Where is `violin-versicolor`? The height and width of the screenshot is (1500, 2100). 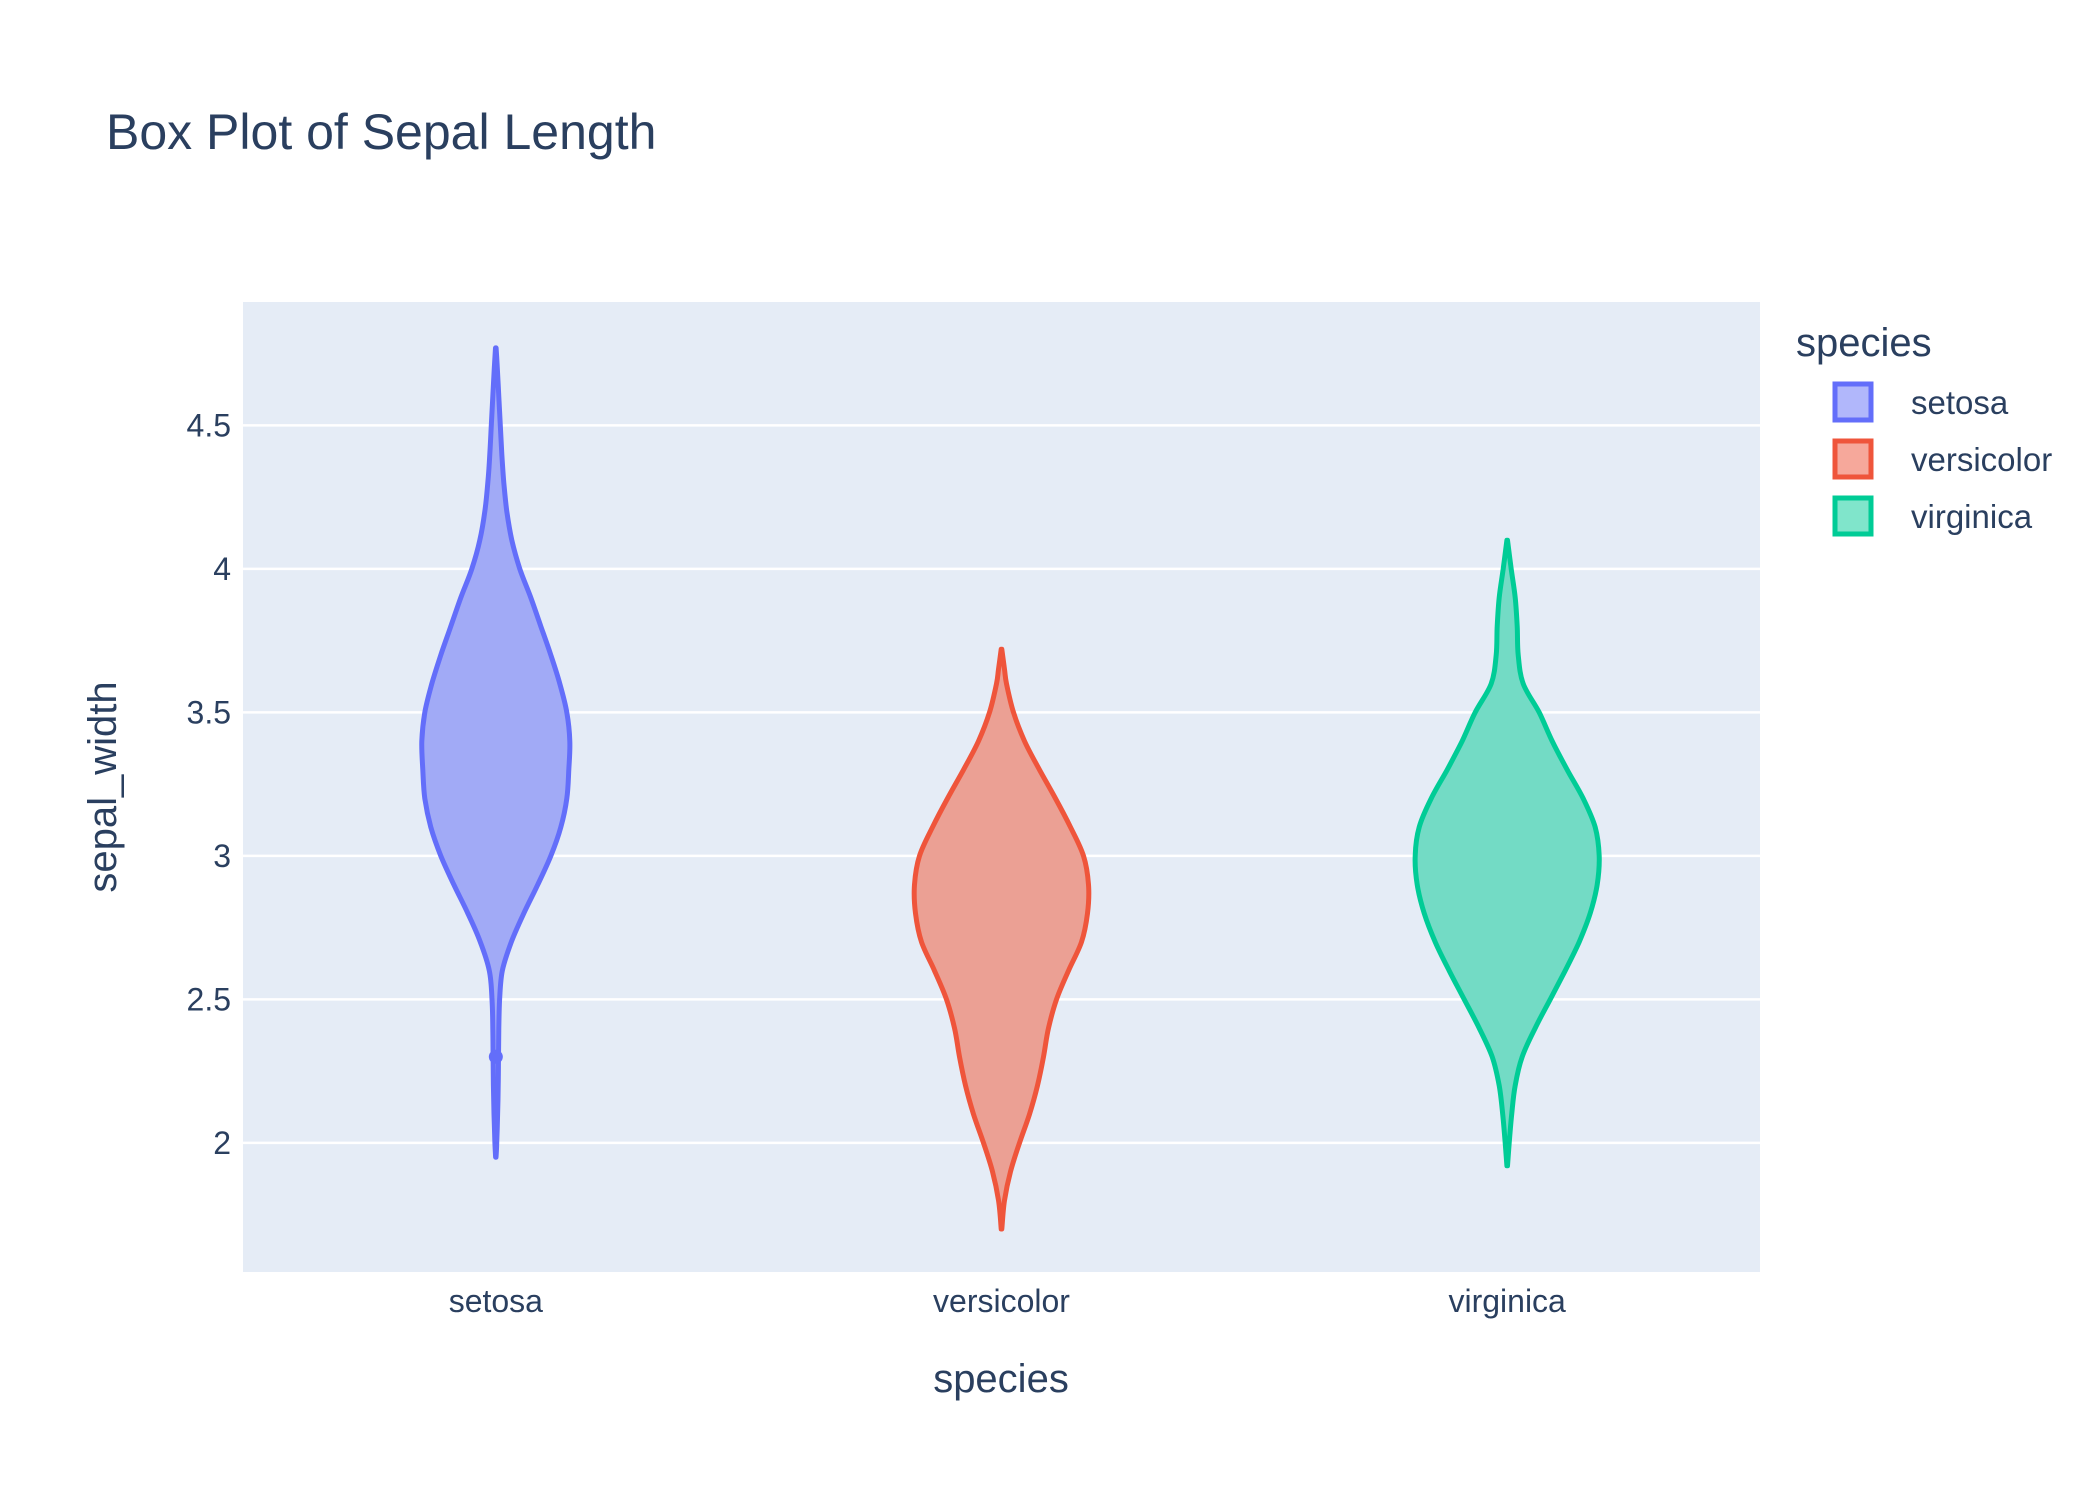 violin-versicolor is located at coordinates (1001, 939).